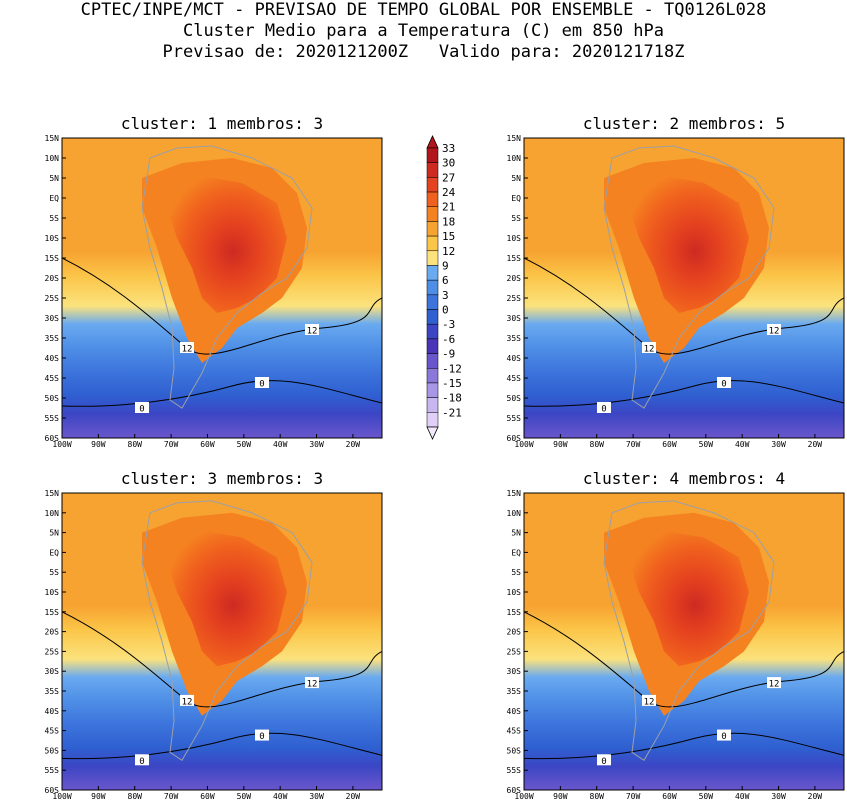 The image size is (847, 803). Describe the element at coordinates (684, 478) in the screenshot. I see `panel-title: cluster: 4 membros: 4` at that location.